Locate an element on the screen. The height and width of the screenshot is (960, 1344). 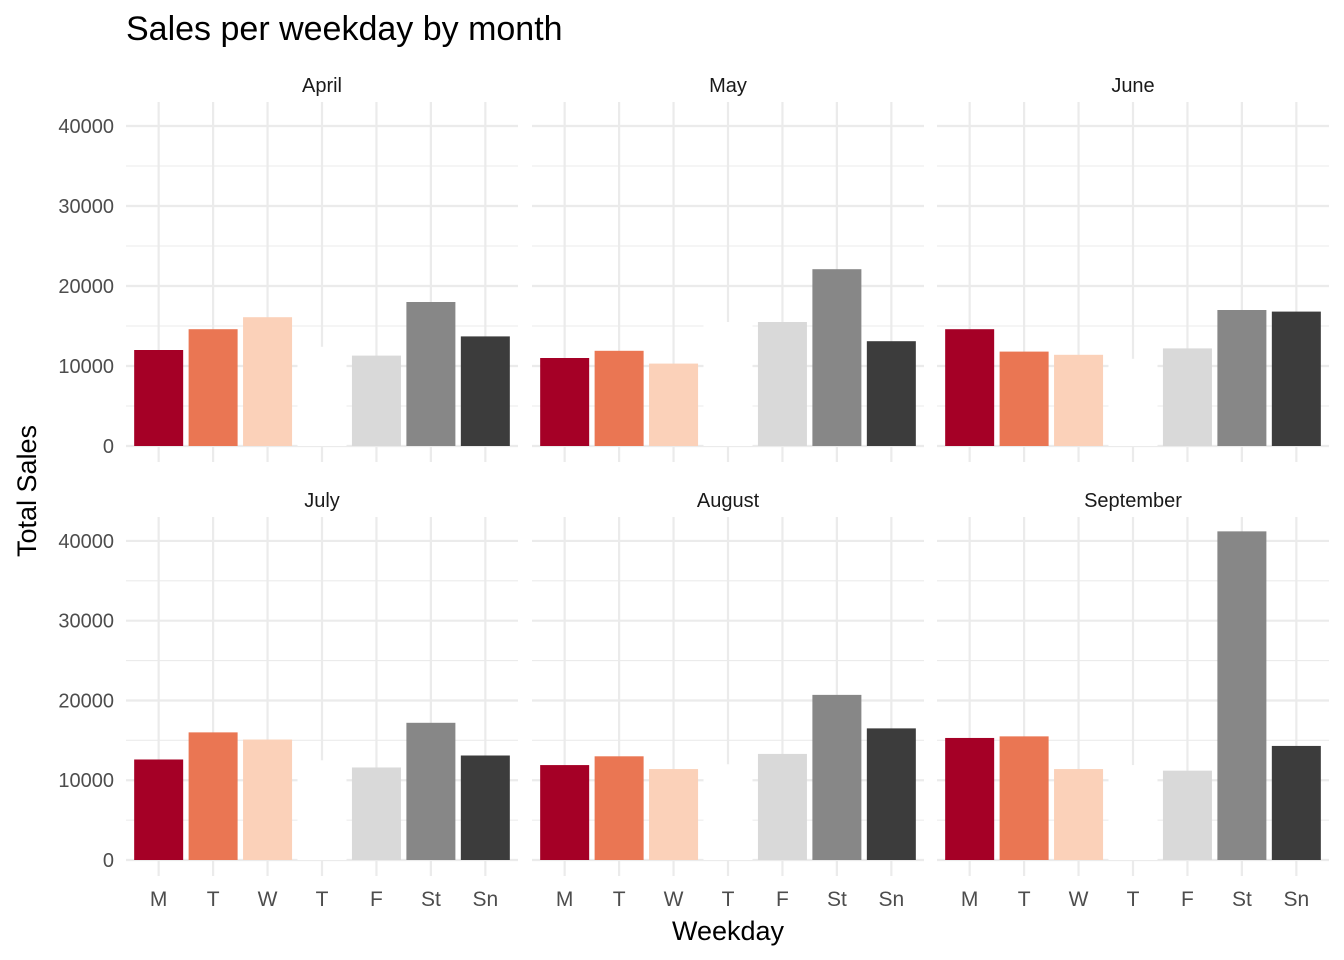
facet-panel-april: April 0 10000 20000 30000 40000 is located at coordinates (288, 268).